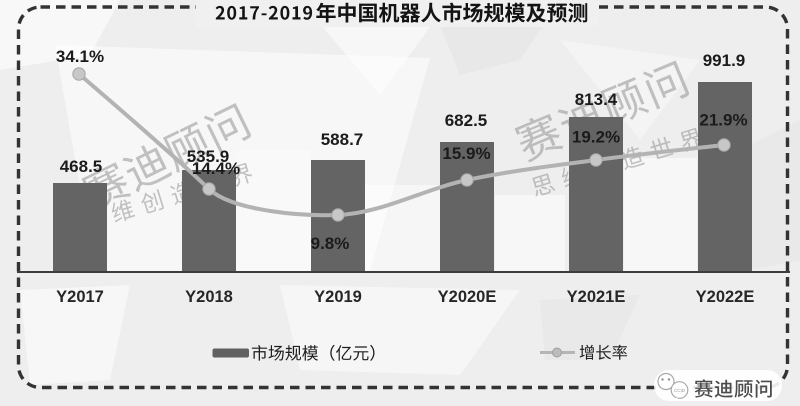 Image resolution: width=800 pixels, height=406 pixels. I want to click on svg-text: 588.7, so click(342, 139).